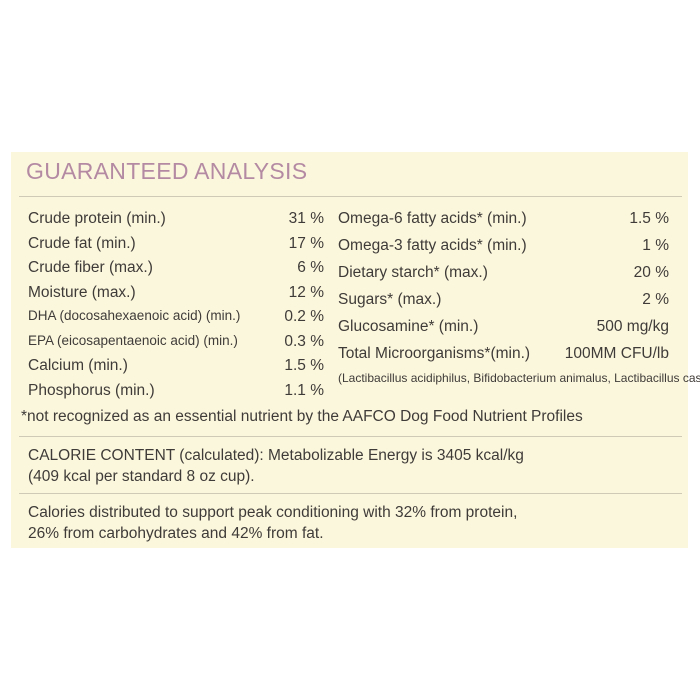 The width and height of the screenshot is (700, 700). What do you see at coordinates (616, 353) in the screenshot?
I see `microorganisms-value: 100MM CFU/lb` at bounding box center [616, 353].